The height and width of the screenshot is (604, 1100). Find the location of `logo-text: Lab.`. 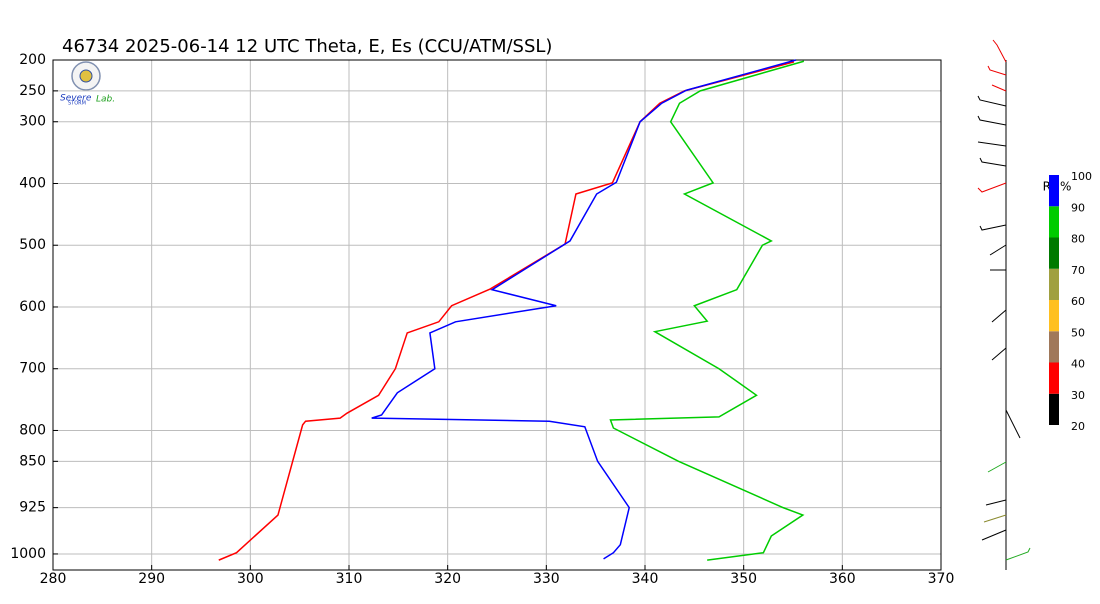

logo-text: Lab. is located at coordinates (105, 100).